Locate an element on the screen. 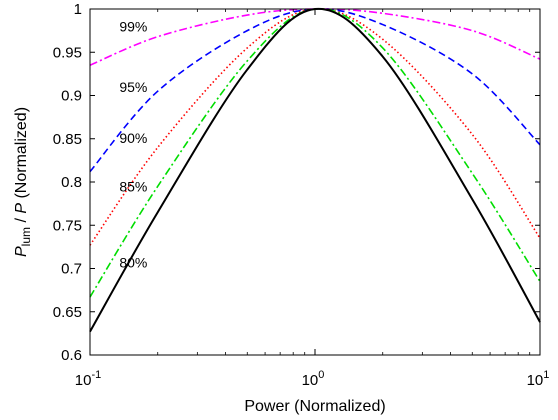 This screenshot has height=420, width=558. y-axis-label-subscript: lum is located at coordinates (26, 236).